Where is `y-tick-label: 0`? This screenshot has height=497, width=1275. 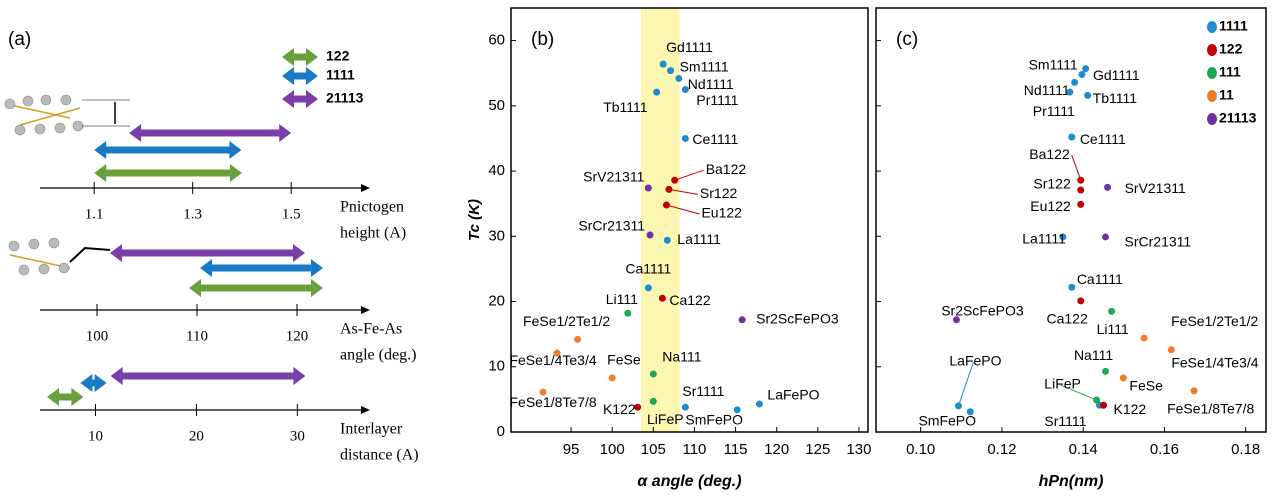
y-tick-label: 0 is located at coordinates (501, 431).